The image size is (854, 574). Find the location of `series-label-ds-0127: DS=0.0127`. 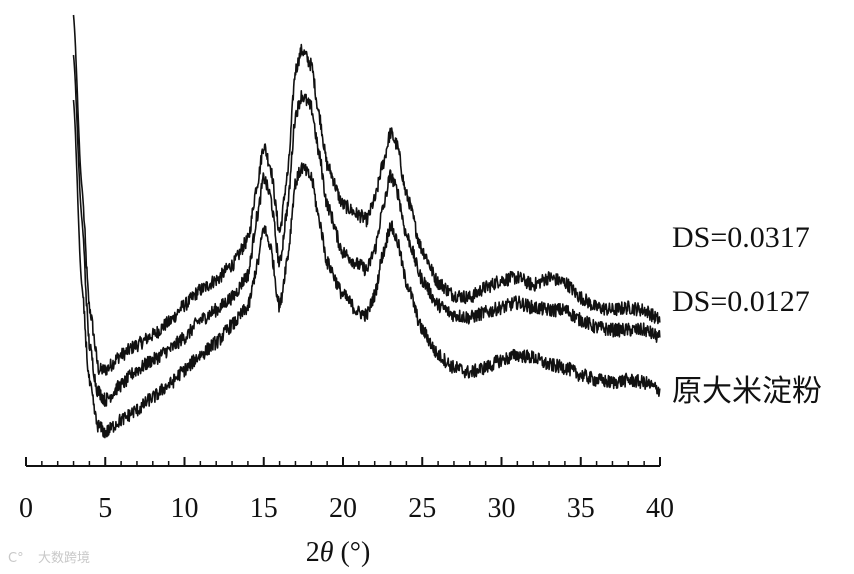

series-label-ds-0127: DS=0.0127 is located at coordinates (741, 301).